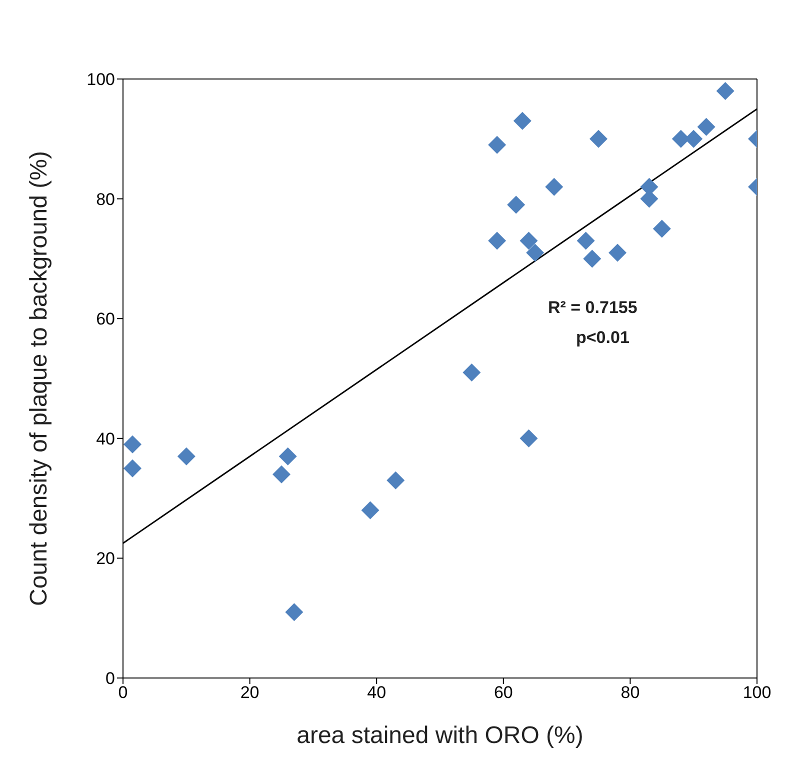 This screenshot has height=770, width=788. What do you see at coordinates (105, 199) in the screenshot?
I see `y-tick-label: 80` at bounding box center [105, 199].